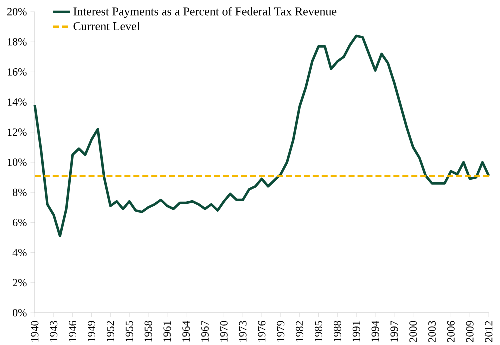 The width and height of the screenshot is (500, 345). What do you see at coordinates (17, 42) in the screenshot?
I see `y-tick-label: 18%` at bounding box center [17, 42].